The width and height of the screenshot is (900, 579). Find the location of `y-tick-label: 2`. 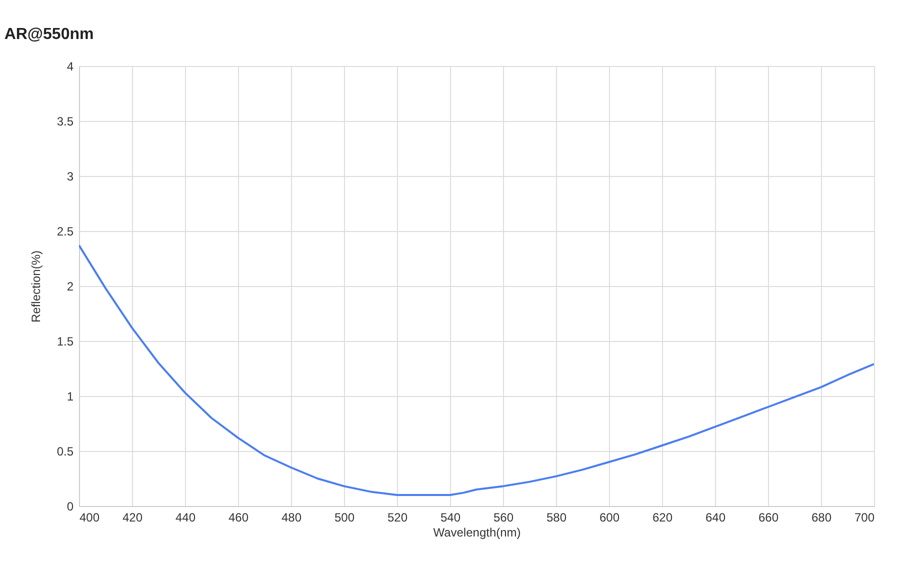

y-tick-label: 2 is located at coordinates (70, 287).